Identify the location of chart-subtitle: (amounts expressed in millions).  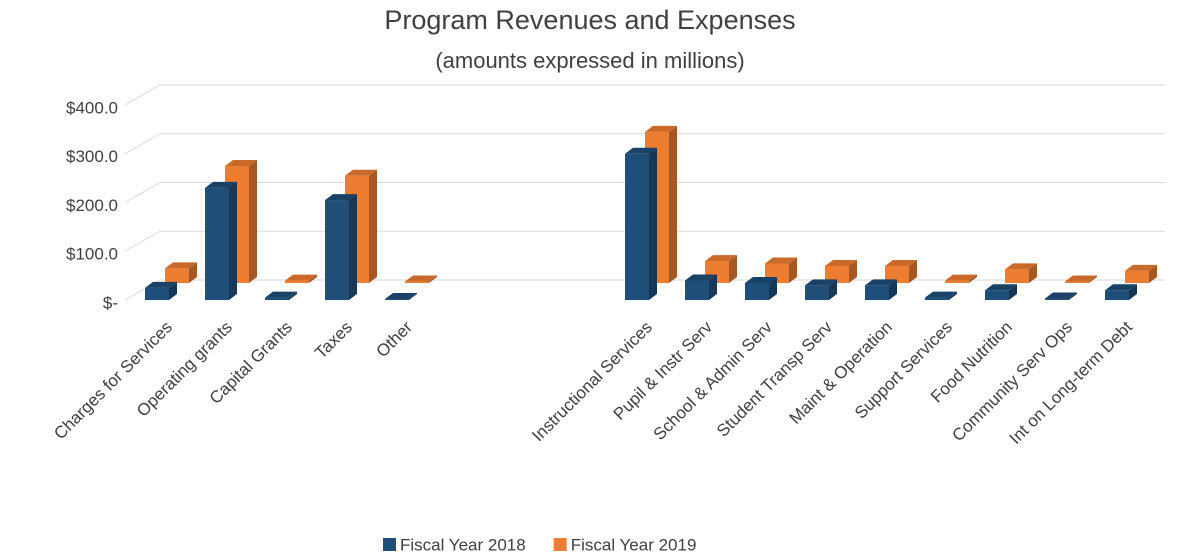
(589, 60).